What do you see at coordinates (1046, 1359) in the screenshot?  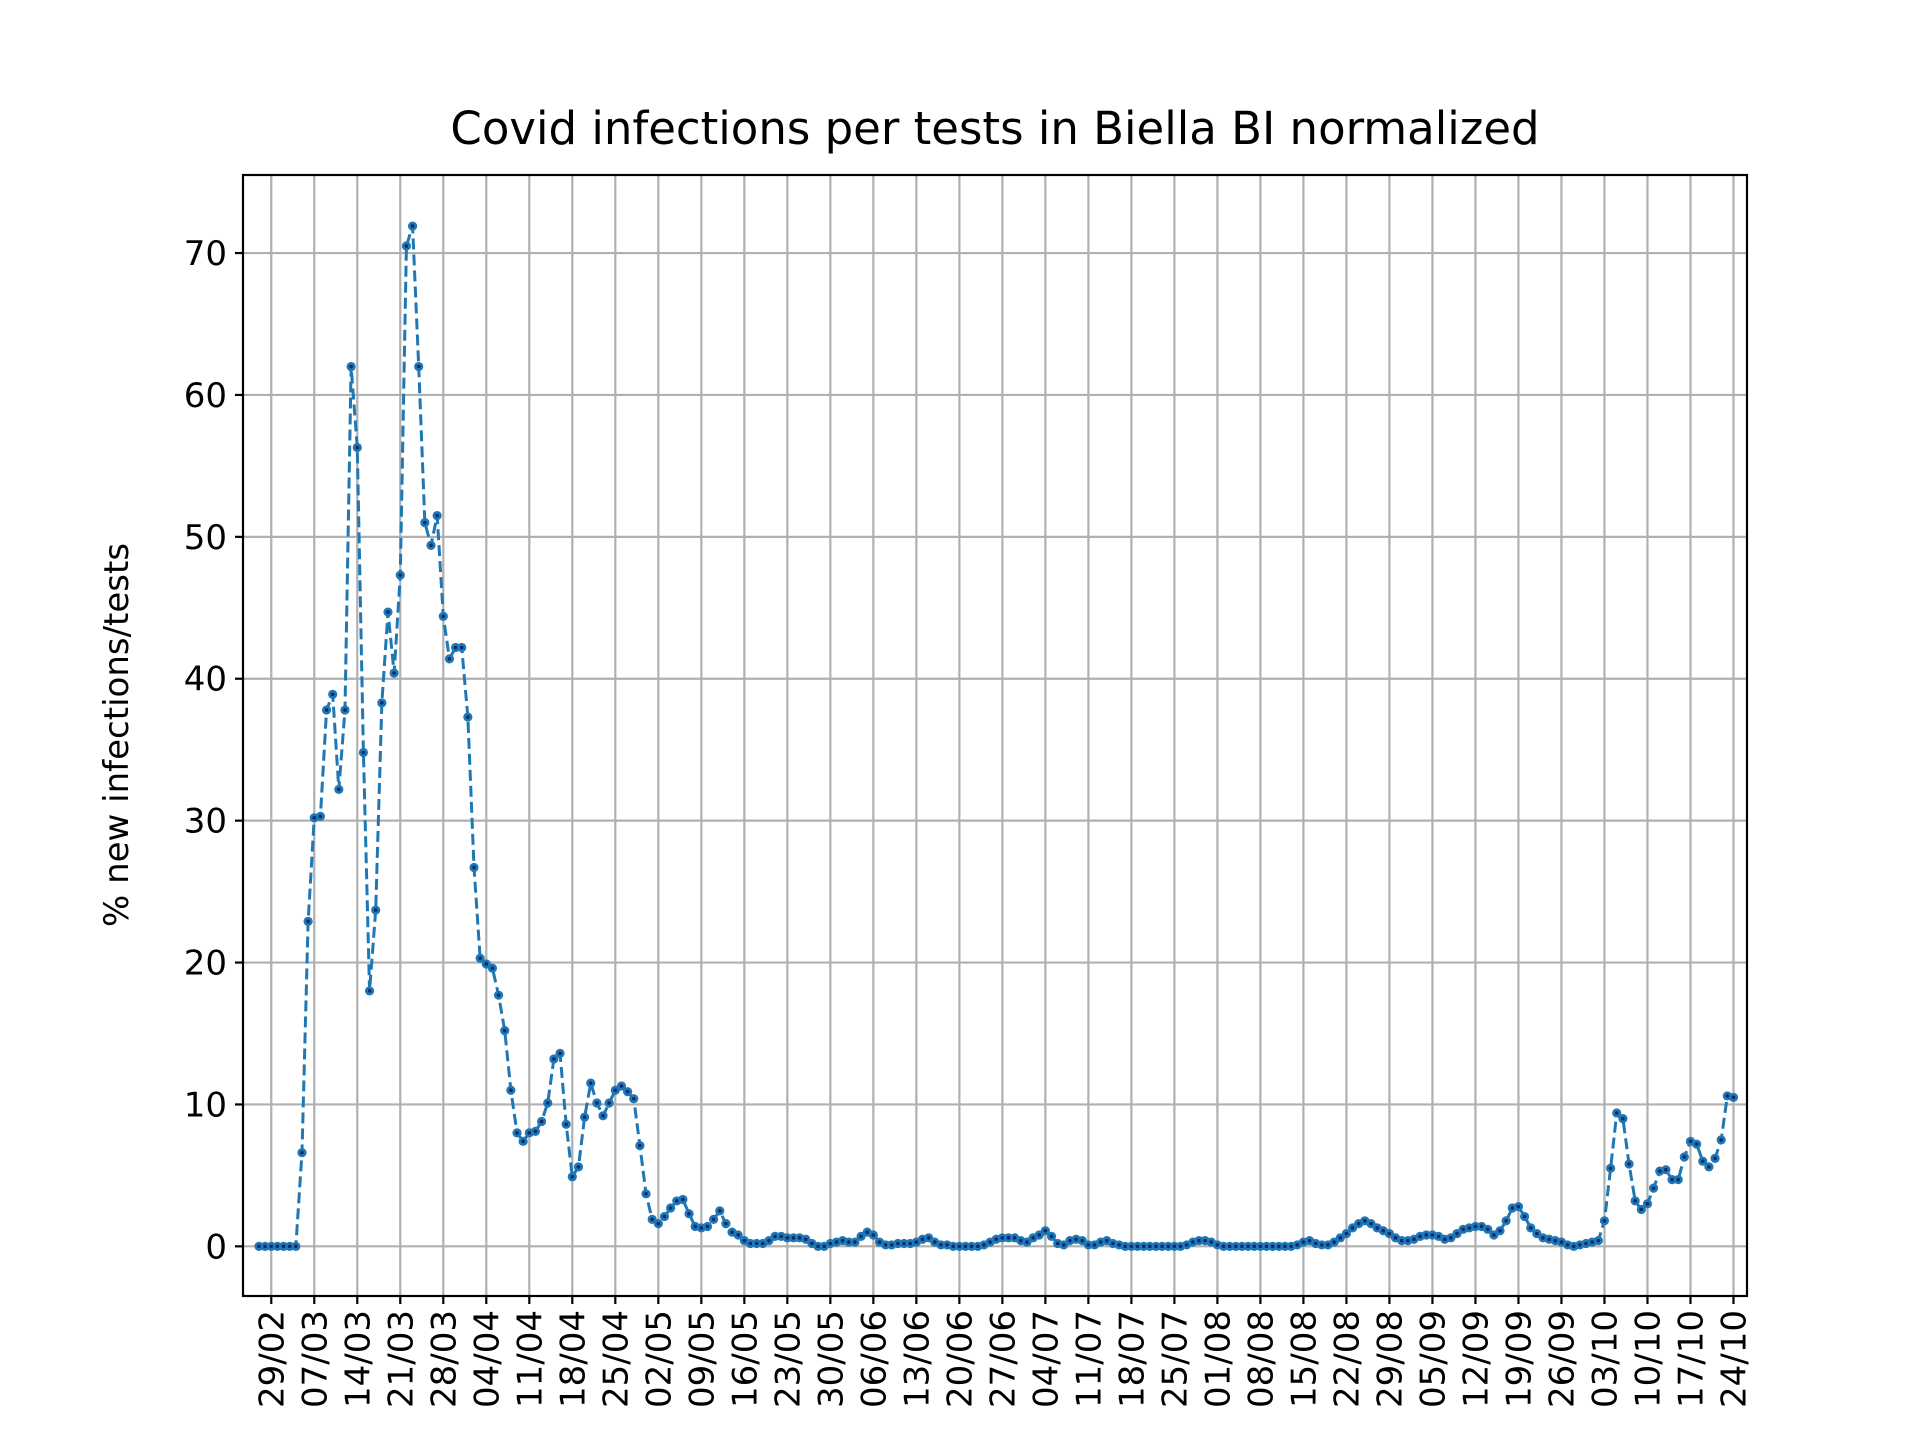 I see `x-tick-label: 04/07` at bounding box center [1046, 1359].